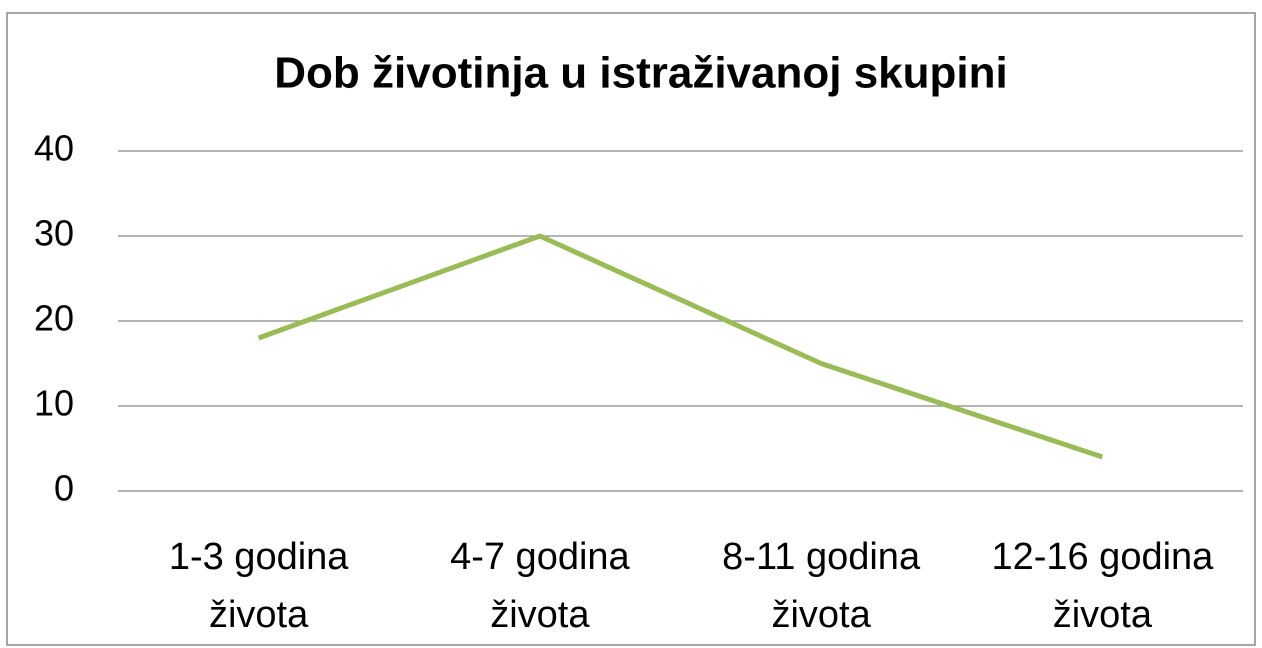 The height and width of the screenshot is (648, 1262). I want to click on x-tick-label: 1-3 godina života, so click(258, 586).